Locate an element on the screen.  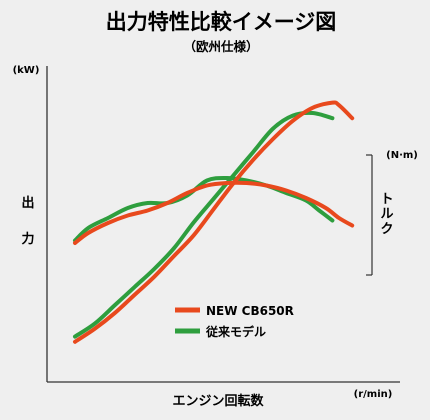
right-axis-unit: (N·m) is located at coordinates (402, 155).